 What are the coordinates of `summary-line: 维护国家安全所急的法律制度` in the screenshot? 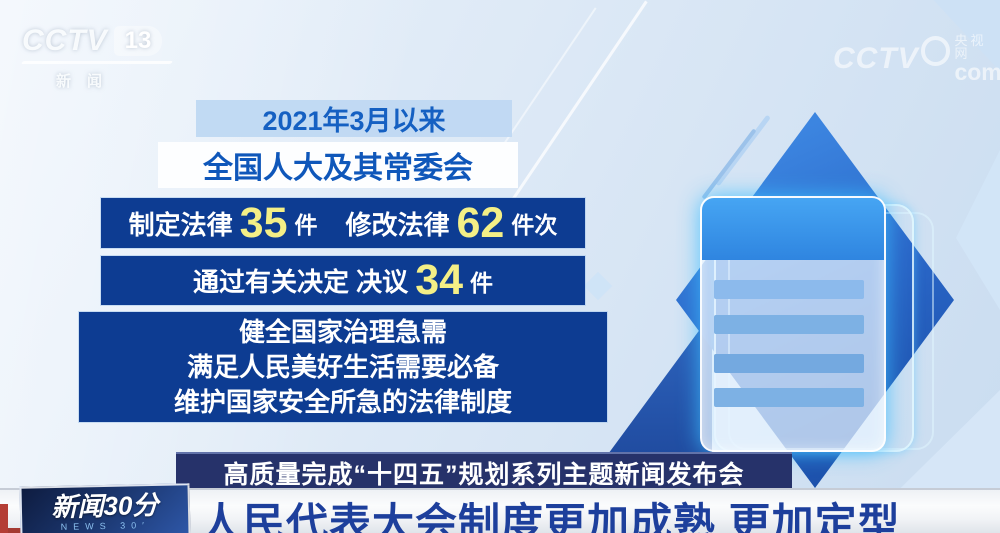 It's located at (342, 401).